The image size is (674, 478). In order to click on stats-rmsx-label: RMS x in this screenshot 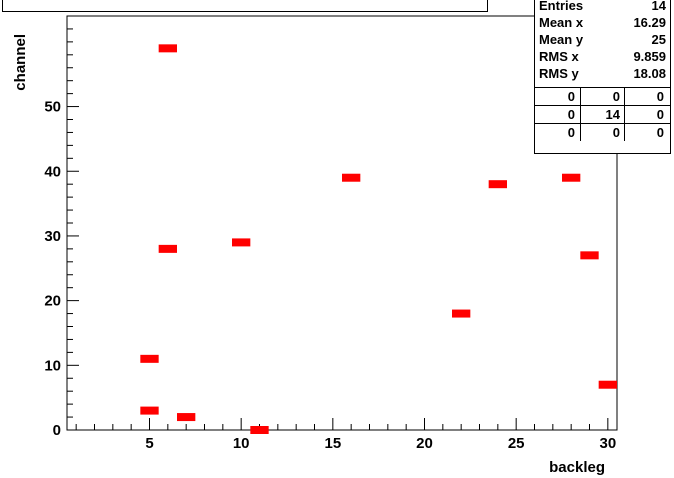, I will do `click(559, 56)`.